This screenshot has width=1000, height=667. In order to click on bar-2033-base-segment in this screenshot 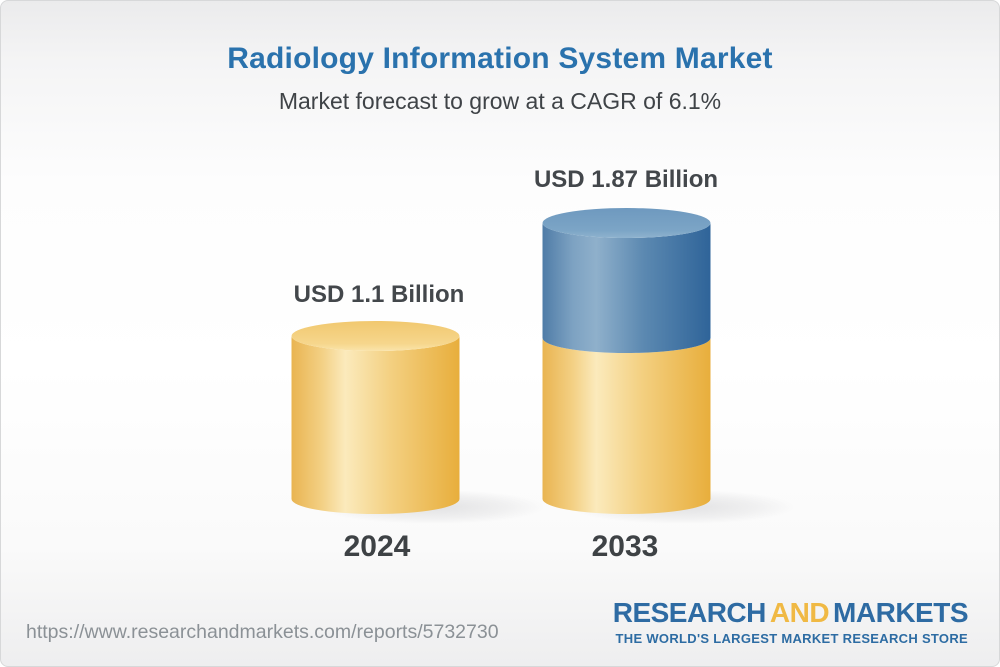, I will do `click(626, 426)`.